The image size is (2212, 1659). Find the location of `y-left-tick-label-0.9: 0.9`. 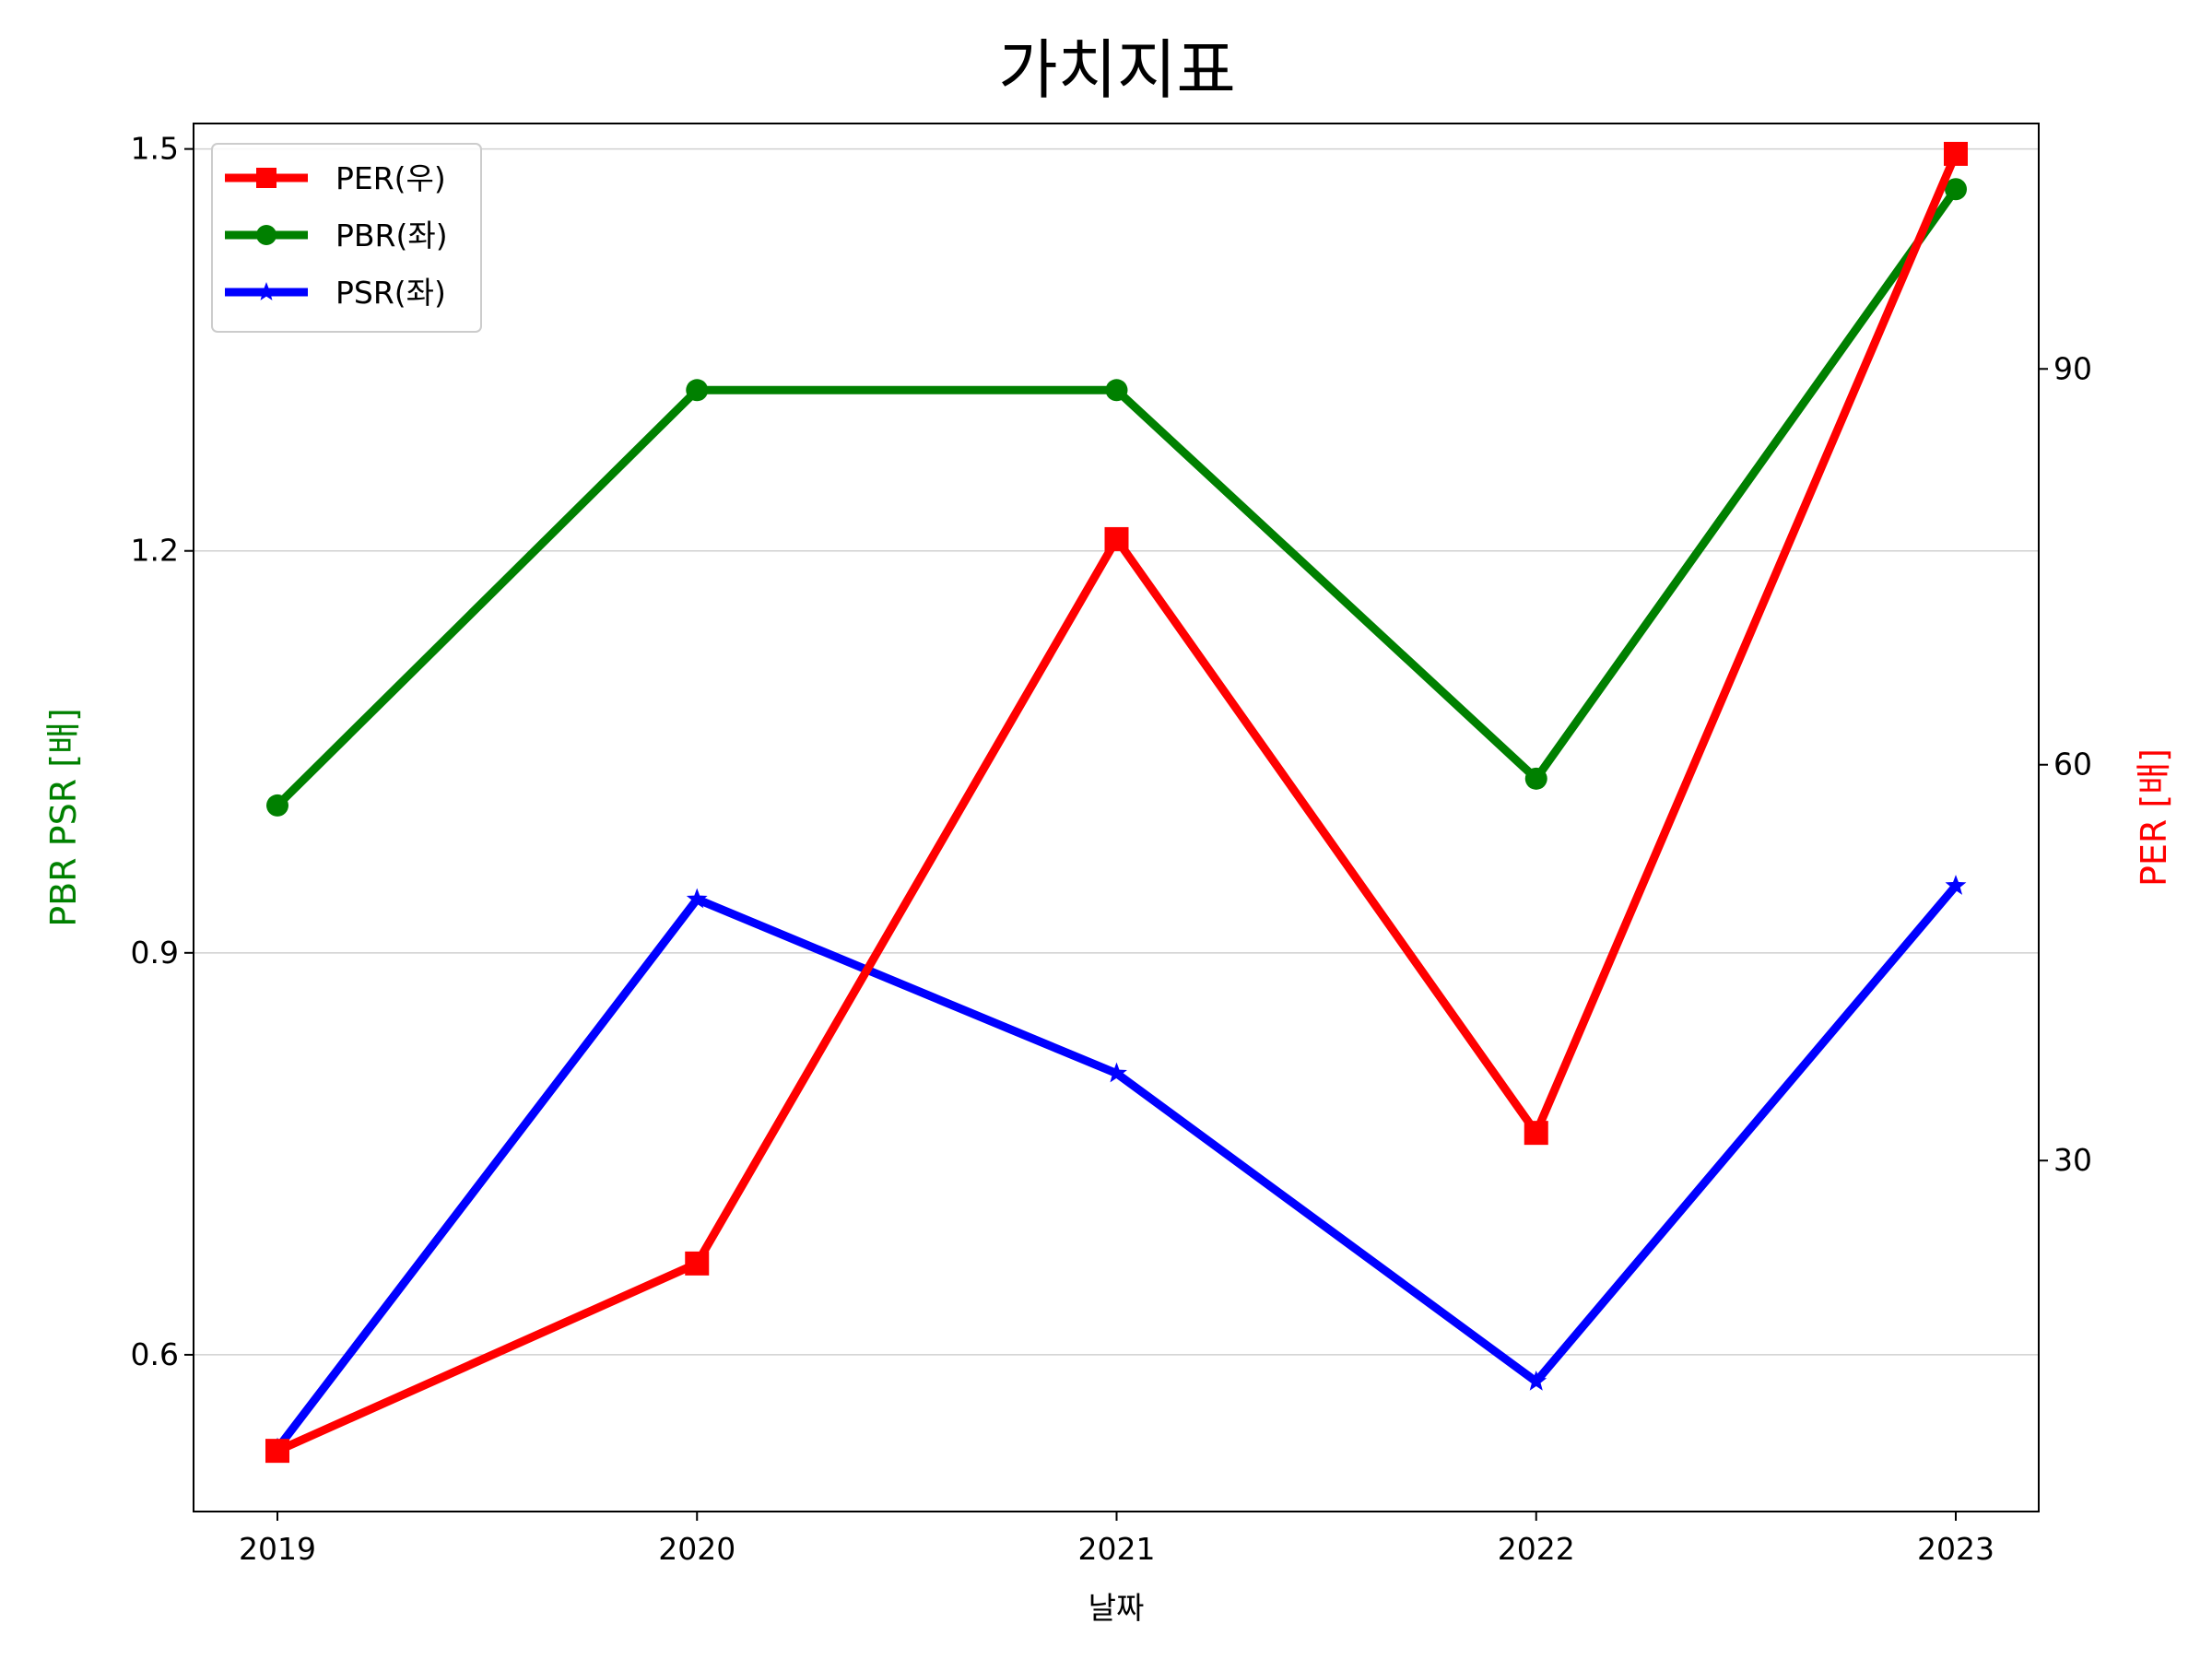

y-left-tick-label-0.9: 0.9 is located at coordinates (155, 953).